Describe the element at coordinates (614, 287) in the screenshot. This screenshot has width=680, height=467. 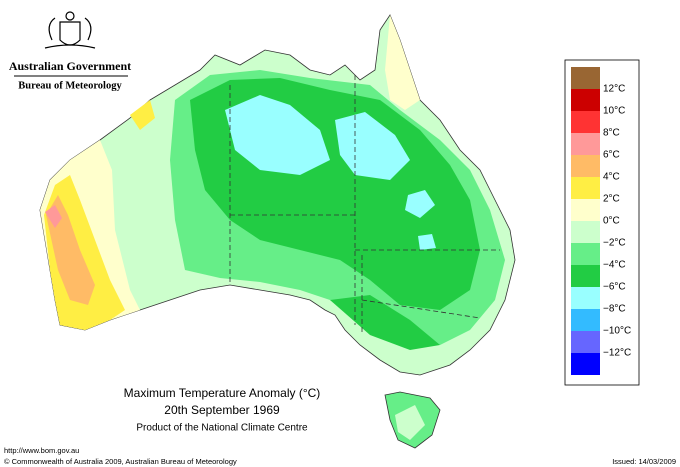
I see `legend-label: −6°C` at that location.